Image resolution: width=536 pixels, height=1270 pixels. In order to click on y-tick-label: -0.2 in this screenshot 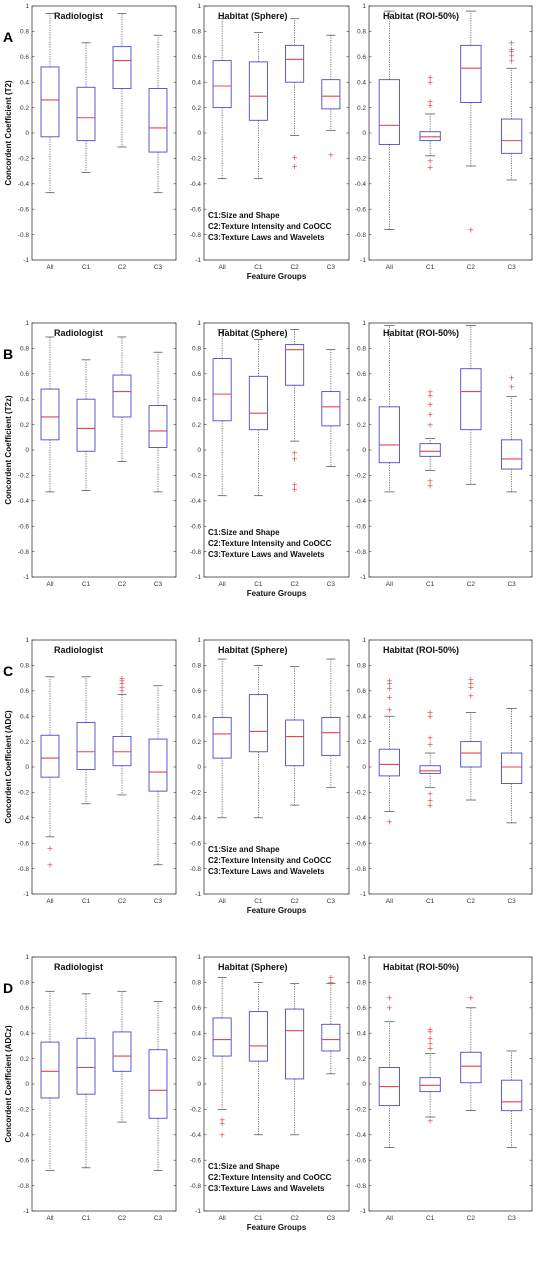, I will do `click(24, 1110)`.